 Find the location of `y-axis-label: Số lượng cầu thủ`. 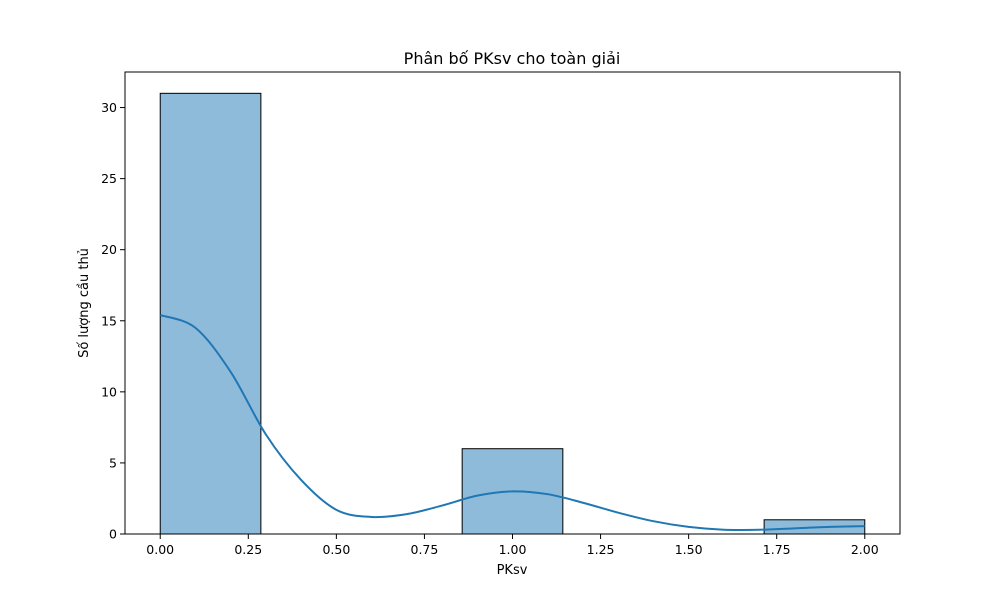

y-axis-label: Số lượng cầu thủ is located at coordinates (84, 303).